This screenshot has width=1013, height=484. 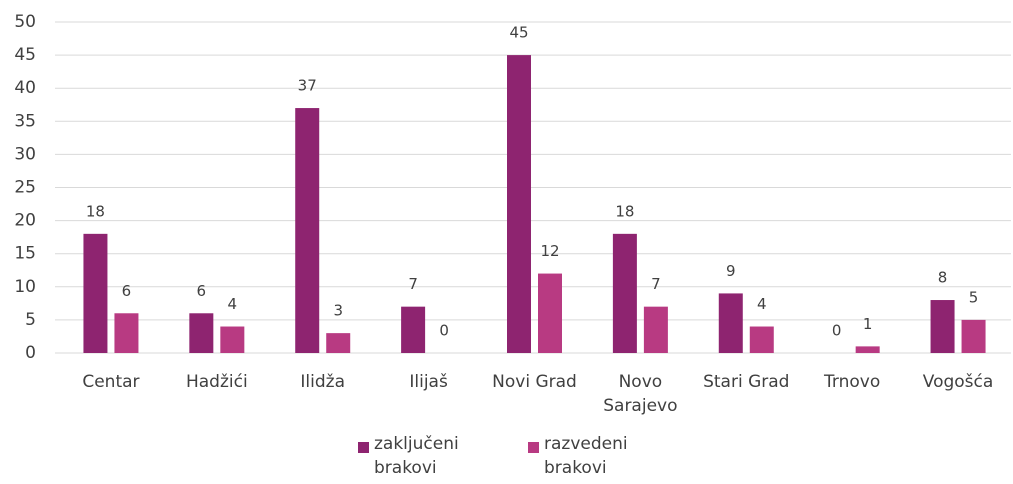 I want to click on y-tick-label: 50, so click(x=25, y=22).